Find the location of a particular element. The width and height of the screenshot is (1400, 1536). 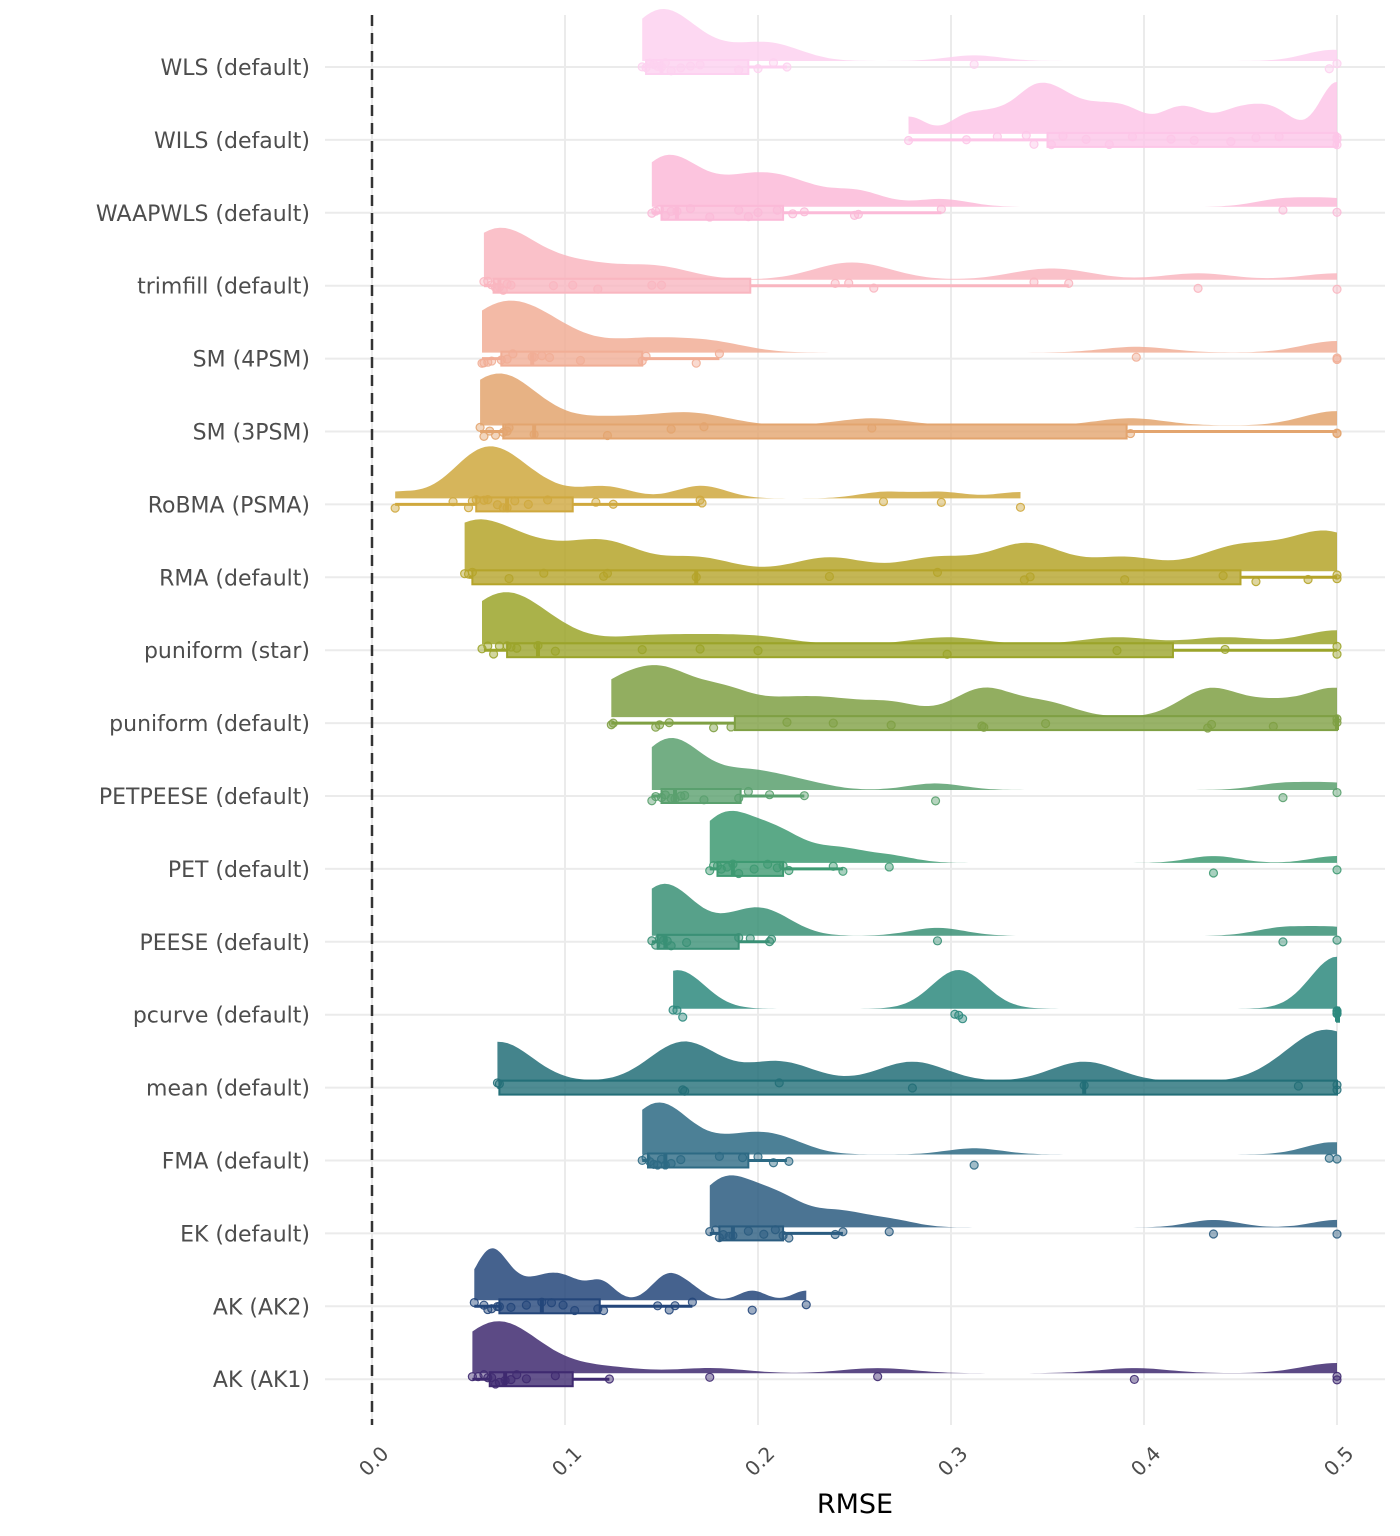

y-tick-label: SM (3PSM) is located at coordinates (251, 433).